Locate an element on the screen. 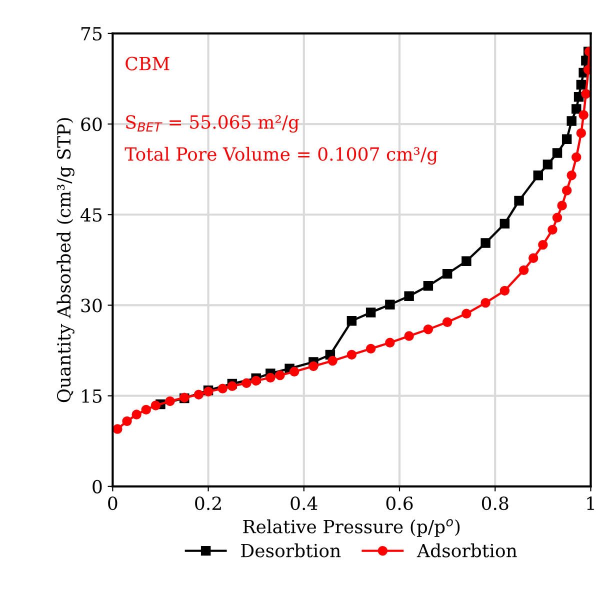 Image resolution: width=609 pixels, height=608 pixels. y-tick-label: 30 is located at coordinates (91, 305).